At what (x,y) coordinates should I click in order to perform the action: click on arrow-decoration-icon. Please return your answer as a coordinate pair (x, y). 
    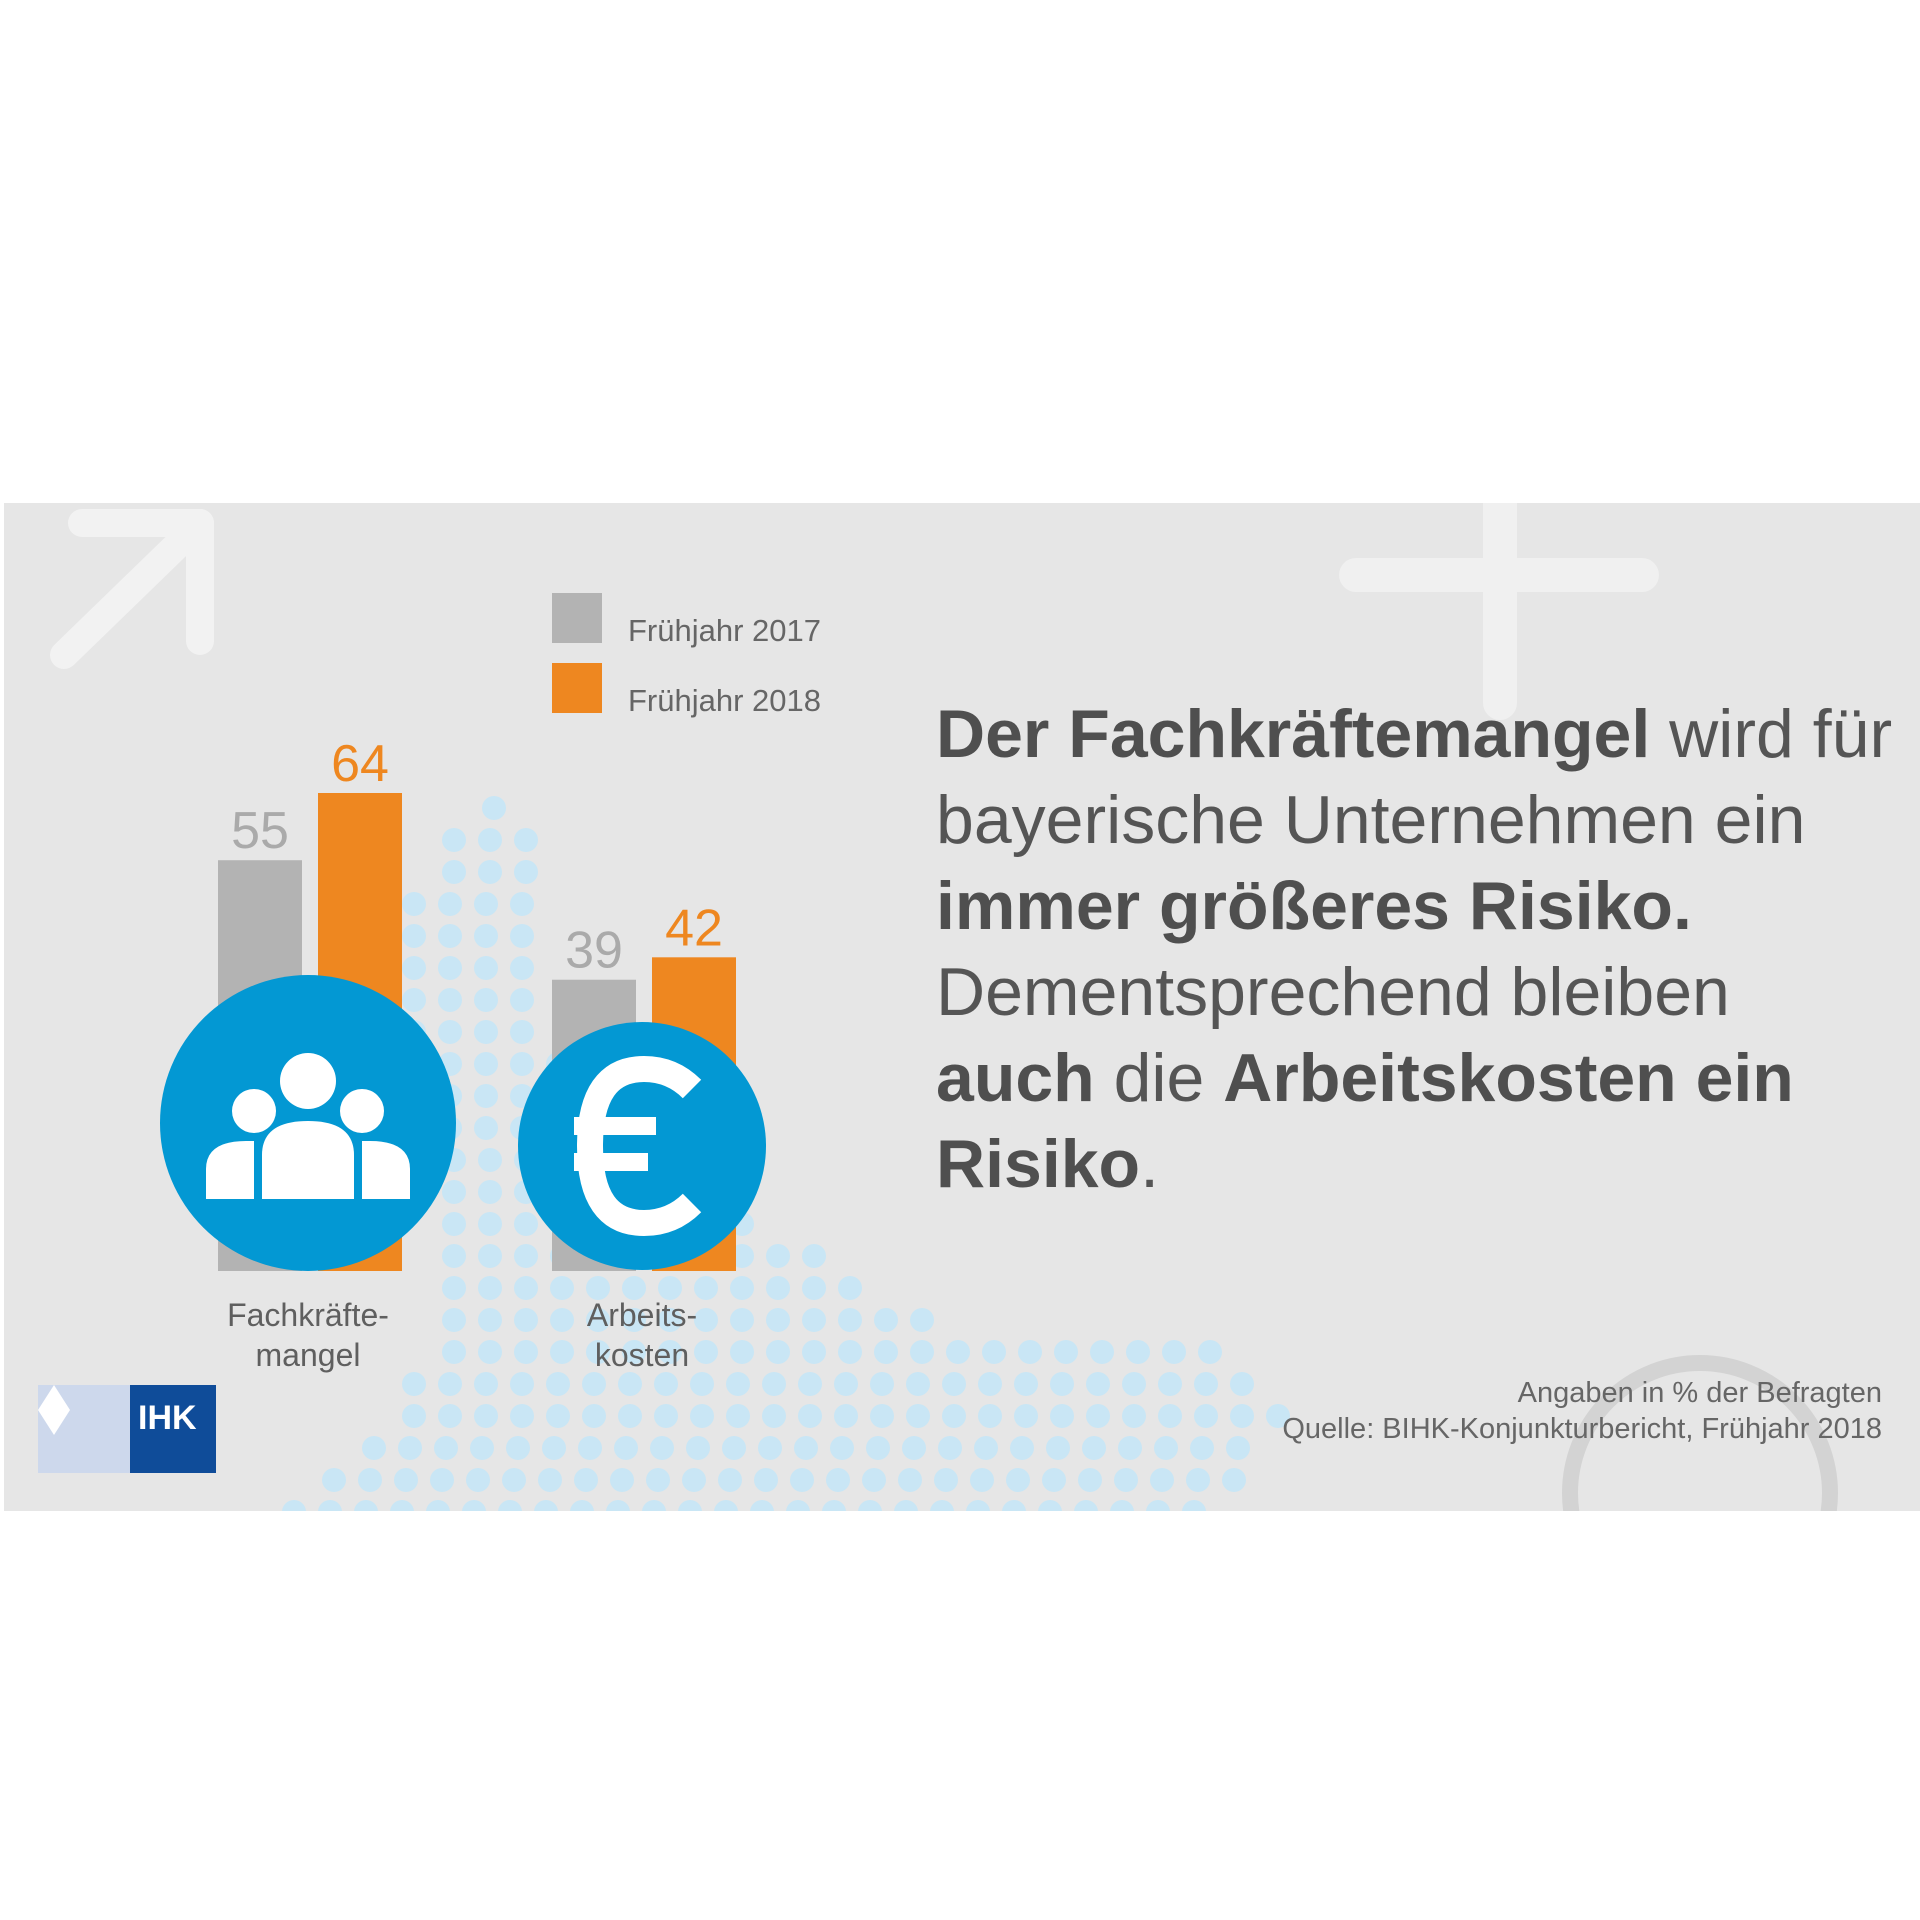
    Looking at the image, I should click on (132, 589).